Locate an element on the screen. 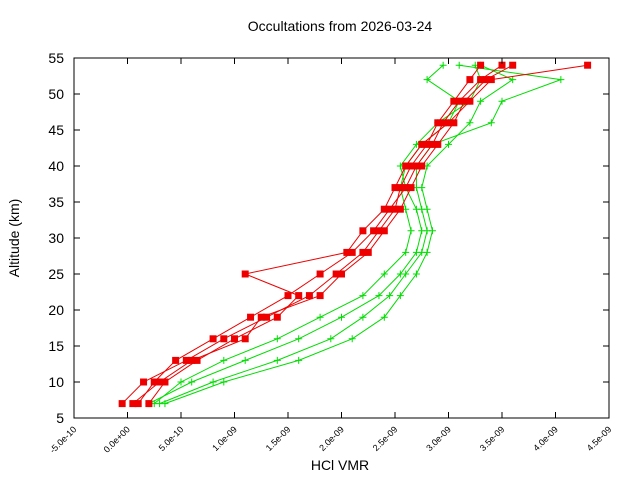 The image size is (640, 480). x-tick-label: 1.0e-09 is located at coordinates (224, 438).